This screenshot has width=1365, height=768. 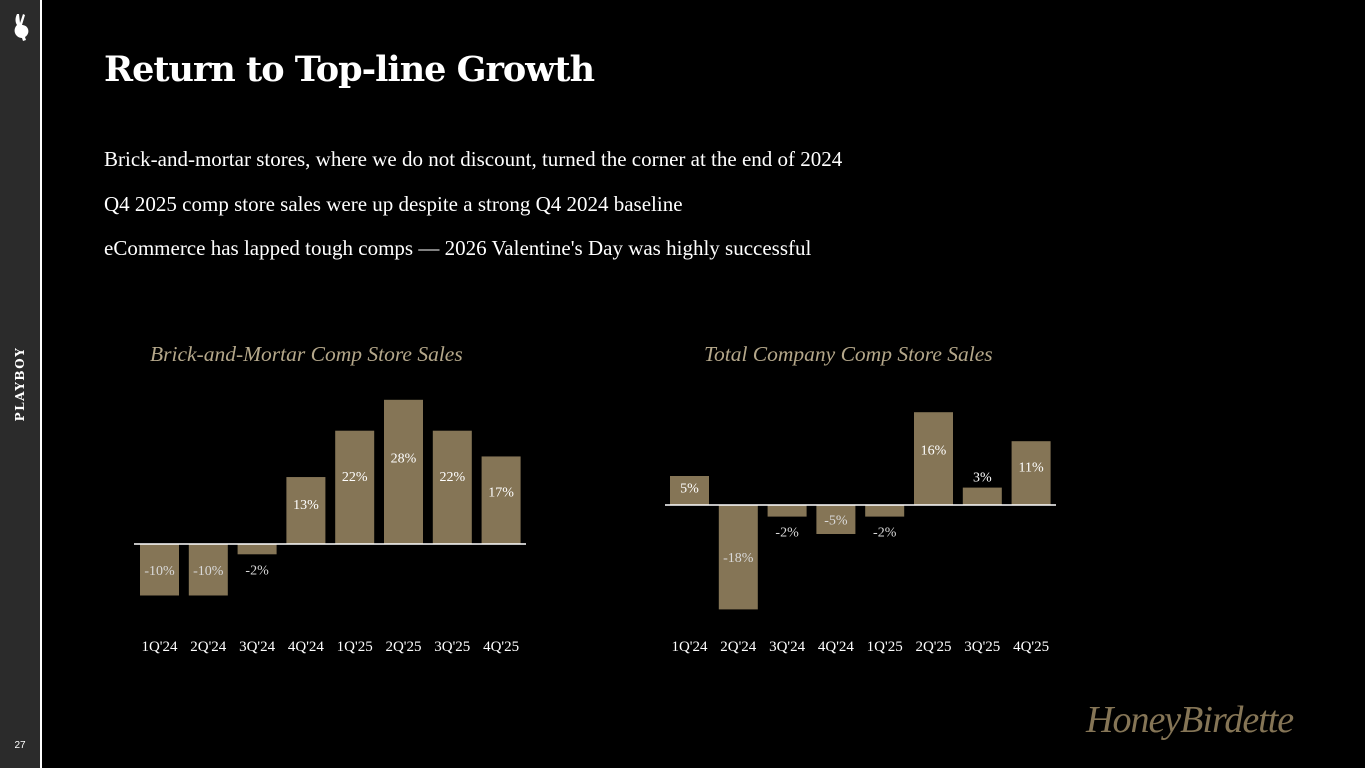 I want to click on bm-tick-label: 1Q'24, so click(x=159, y=647).